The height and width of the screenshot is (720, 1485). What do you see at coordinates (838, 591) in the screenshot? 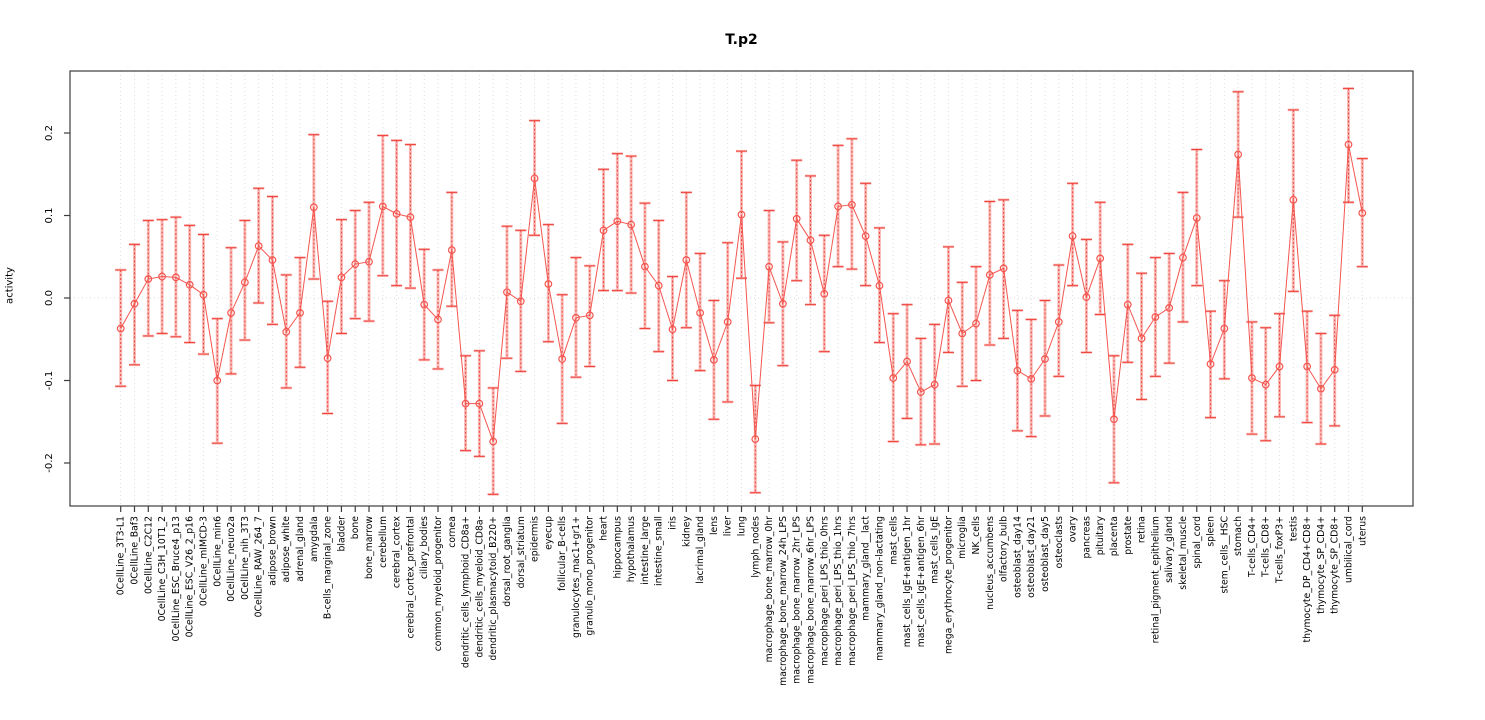
I see `svg-text: macrophage_peri_LPS_thio_1hrs` at bounding box center [838, 591].